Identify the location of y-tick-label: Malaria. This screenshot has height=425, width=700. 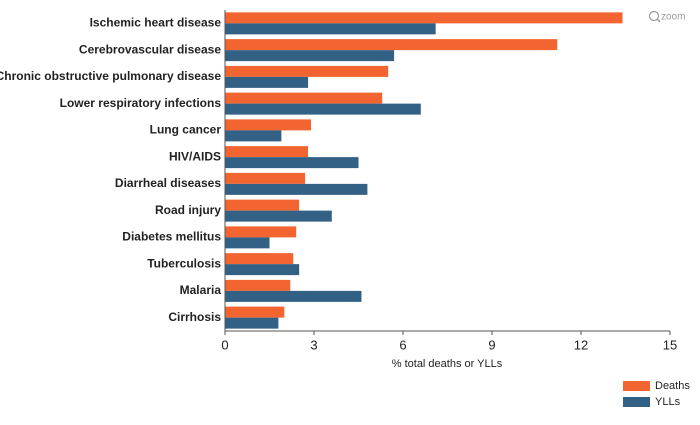
(201, 290).